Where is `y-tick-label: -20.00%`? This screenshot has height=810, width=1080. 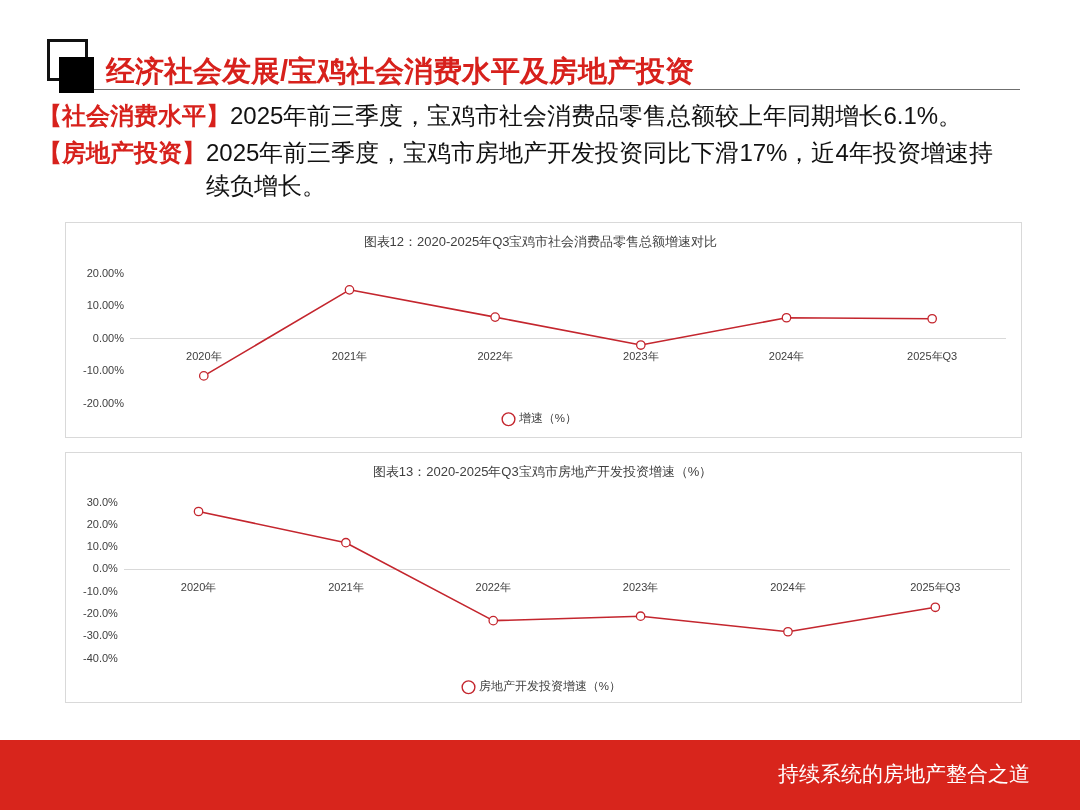 y-tick-label: -20.00% is located at coordinates (103, 402).